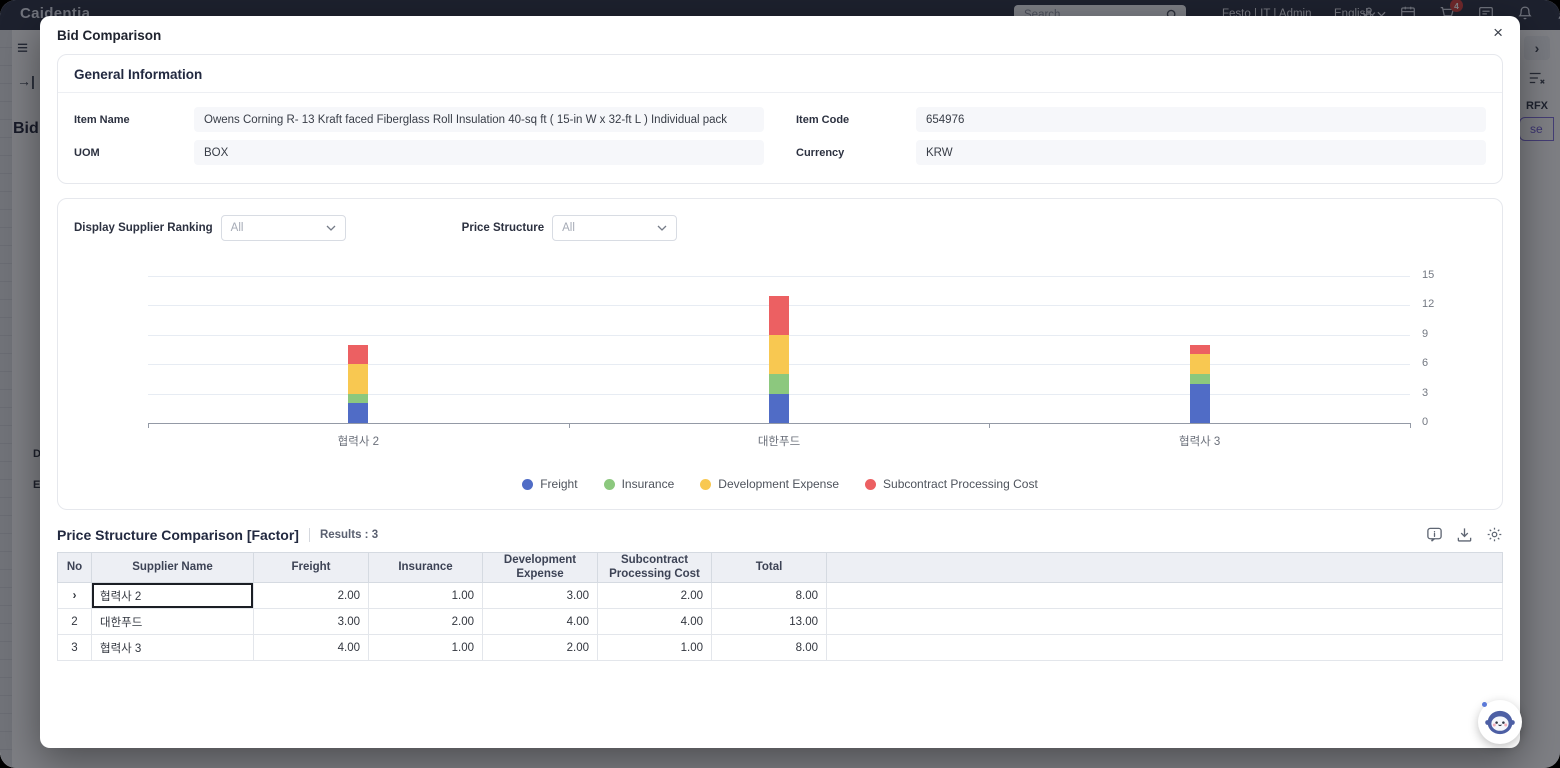  Describe the element at coordinates (1428, 304) in the screenshot. I see `y-axis-tick-label: 12` at that location.